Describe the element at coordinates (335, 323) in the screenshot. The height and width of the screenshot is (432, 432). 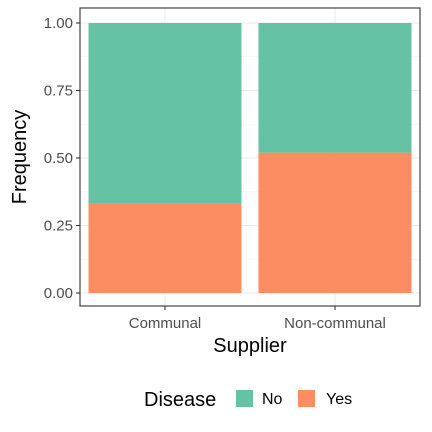
I see `x-tick-label-1: Non-communal` at that location.